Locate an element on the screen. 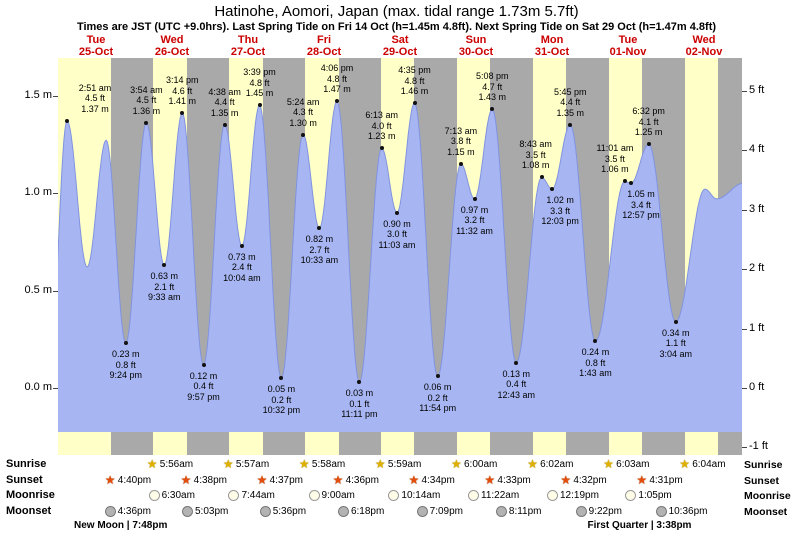 The height and width of the screenshot is (539, 793). moonrise-time: 12:19pm is located at coordinates (579, 495).